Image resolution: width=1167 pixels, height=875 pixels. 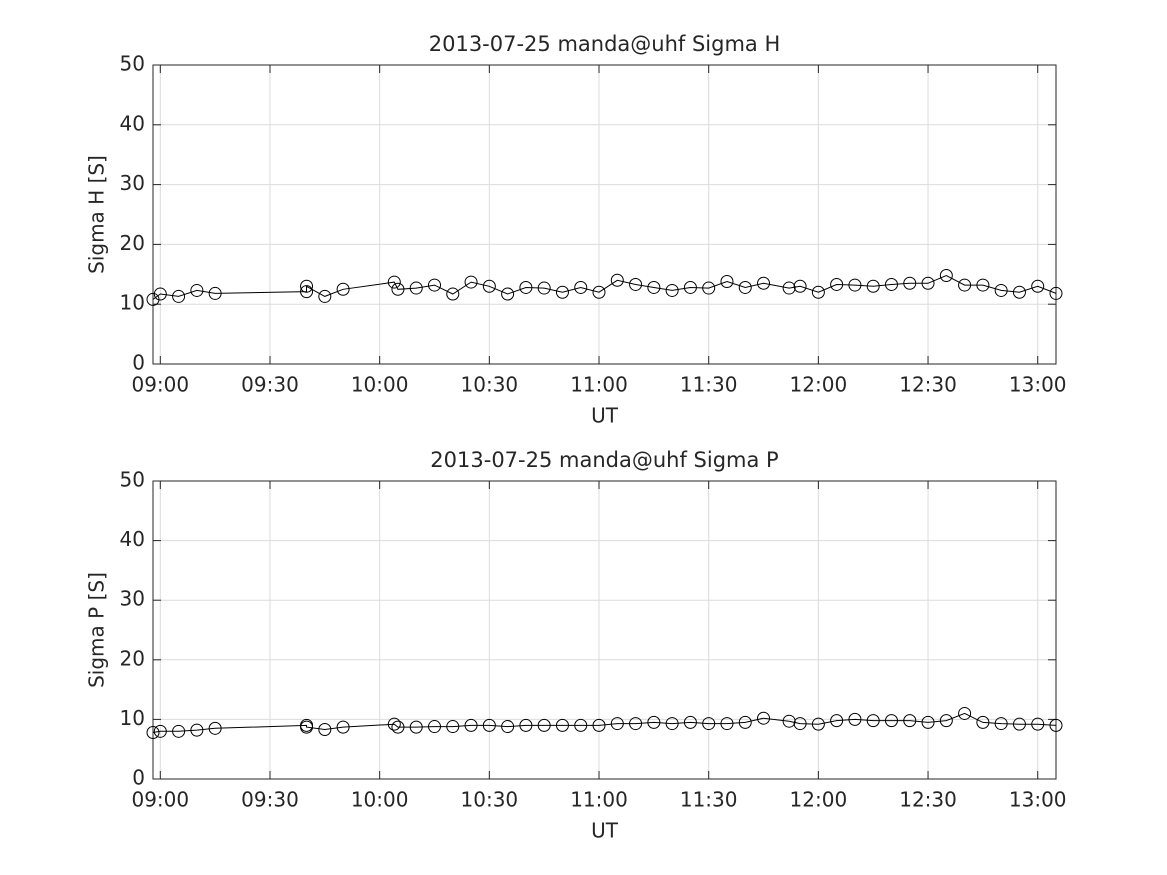 What do you see at coordinates (605, 44) in the screenshot?
I see `chart-title: 2013-07-25 manda@uhf Sigma H` at bounding box center [605, 44].